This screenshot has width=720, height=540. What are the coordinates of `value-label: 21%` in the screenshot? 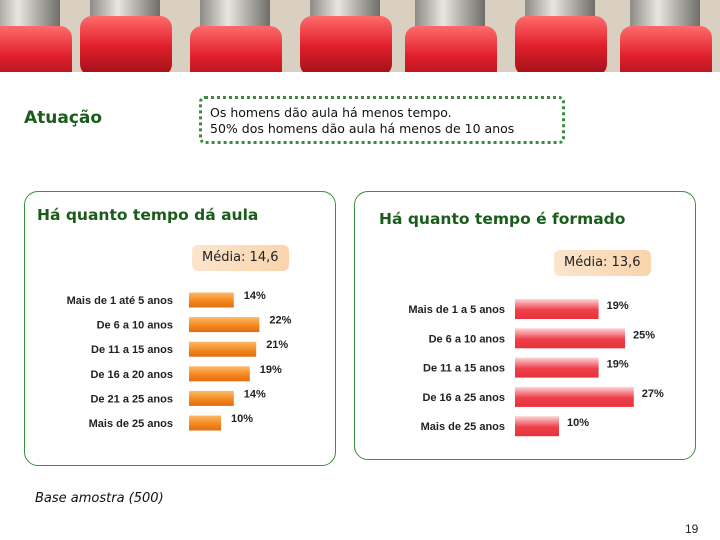 It's located at (277, 345).